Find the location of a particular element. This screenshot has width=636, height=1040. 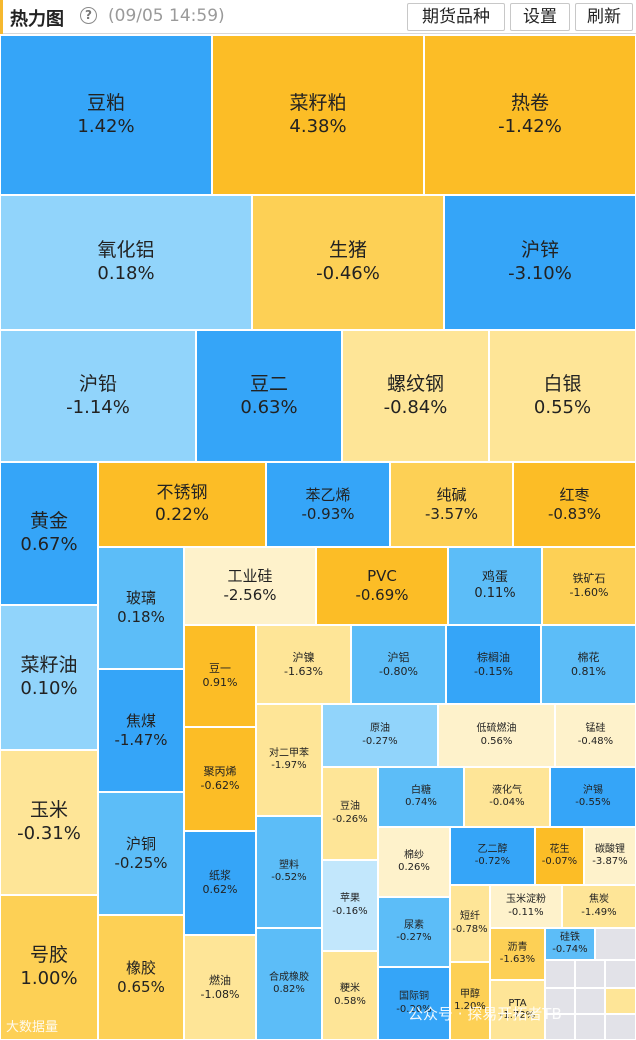

heatmap-tile: 硅铁 -0.74% is located at coordinates (570, 944).